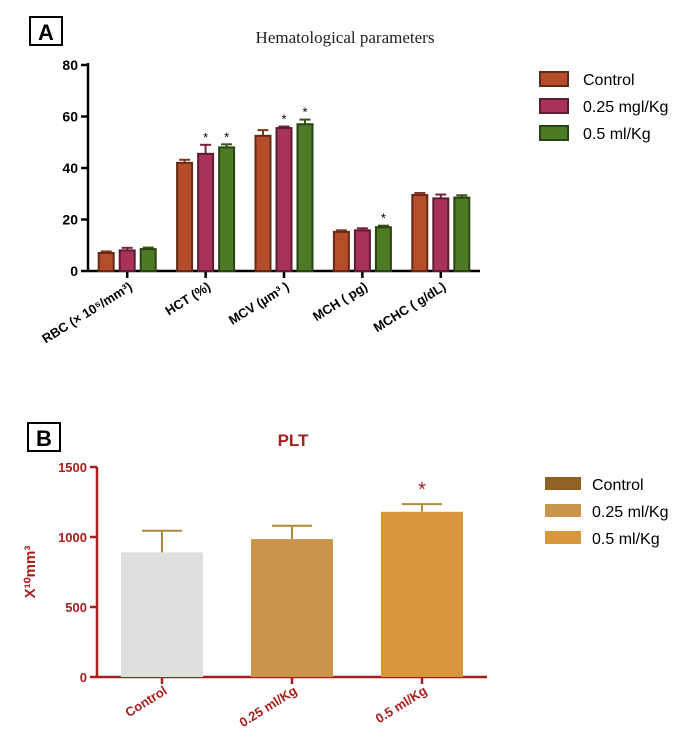 Image resolution: width=695 pixels, height=747 pixels. Describe the element at coordinates (145, 701) in the screenshot. I see `x-tick-label: Control` at that location.